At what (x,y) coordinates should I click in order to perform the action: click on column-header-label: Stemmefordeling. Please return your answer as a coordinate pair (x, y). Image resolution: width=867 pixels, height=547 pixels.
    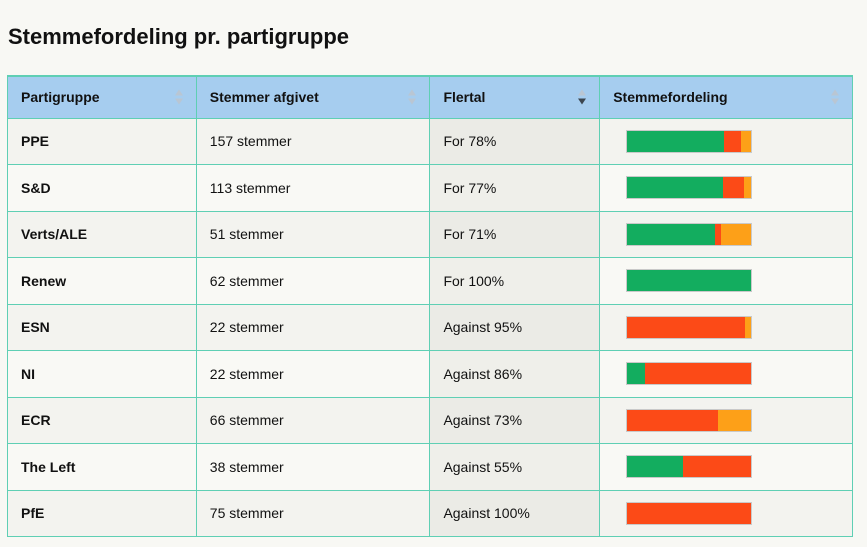
    Looking at the image, I should click on (670, 97).